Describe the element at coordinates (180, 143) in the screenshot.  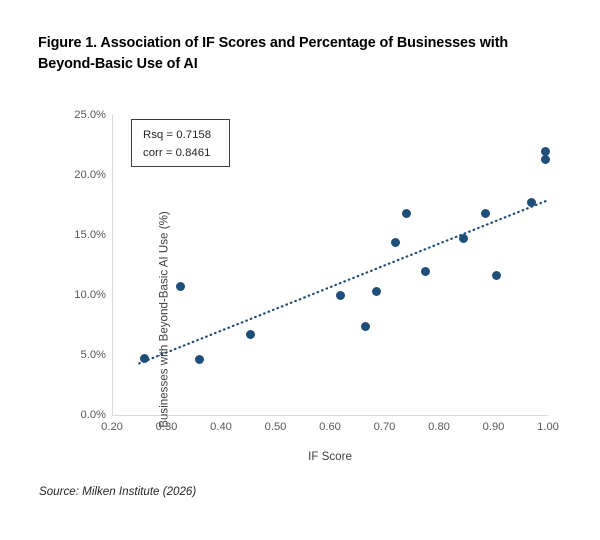
I see `statistics-annotation-box: Rsq = 0.7158 corr = 0.8461` at that location.